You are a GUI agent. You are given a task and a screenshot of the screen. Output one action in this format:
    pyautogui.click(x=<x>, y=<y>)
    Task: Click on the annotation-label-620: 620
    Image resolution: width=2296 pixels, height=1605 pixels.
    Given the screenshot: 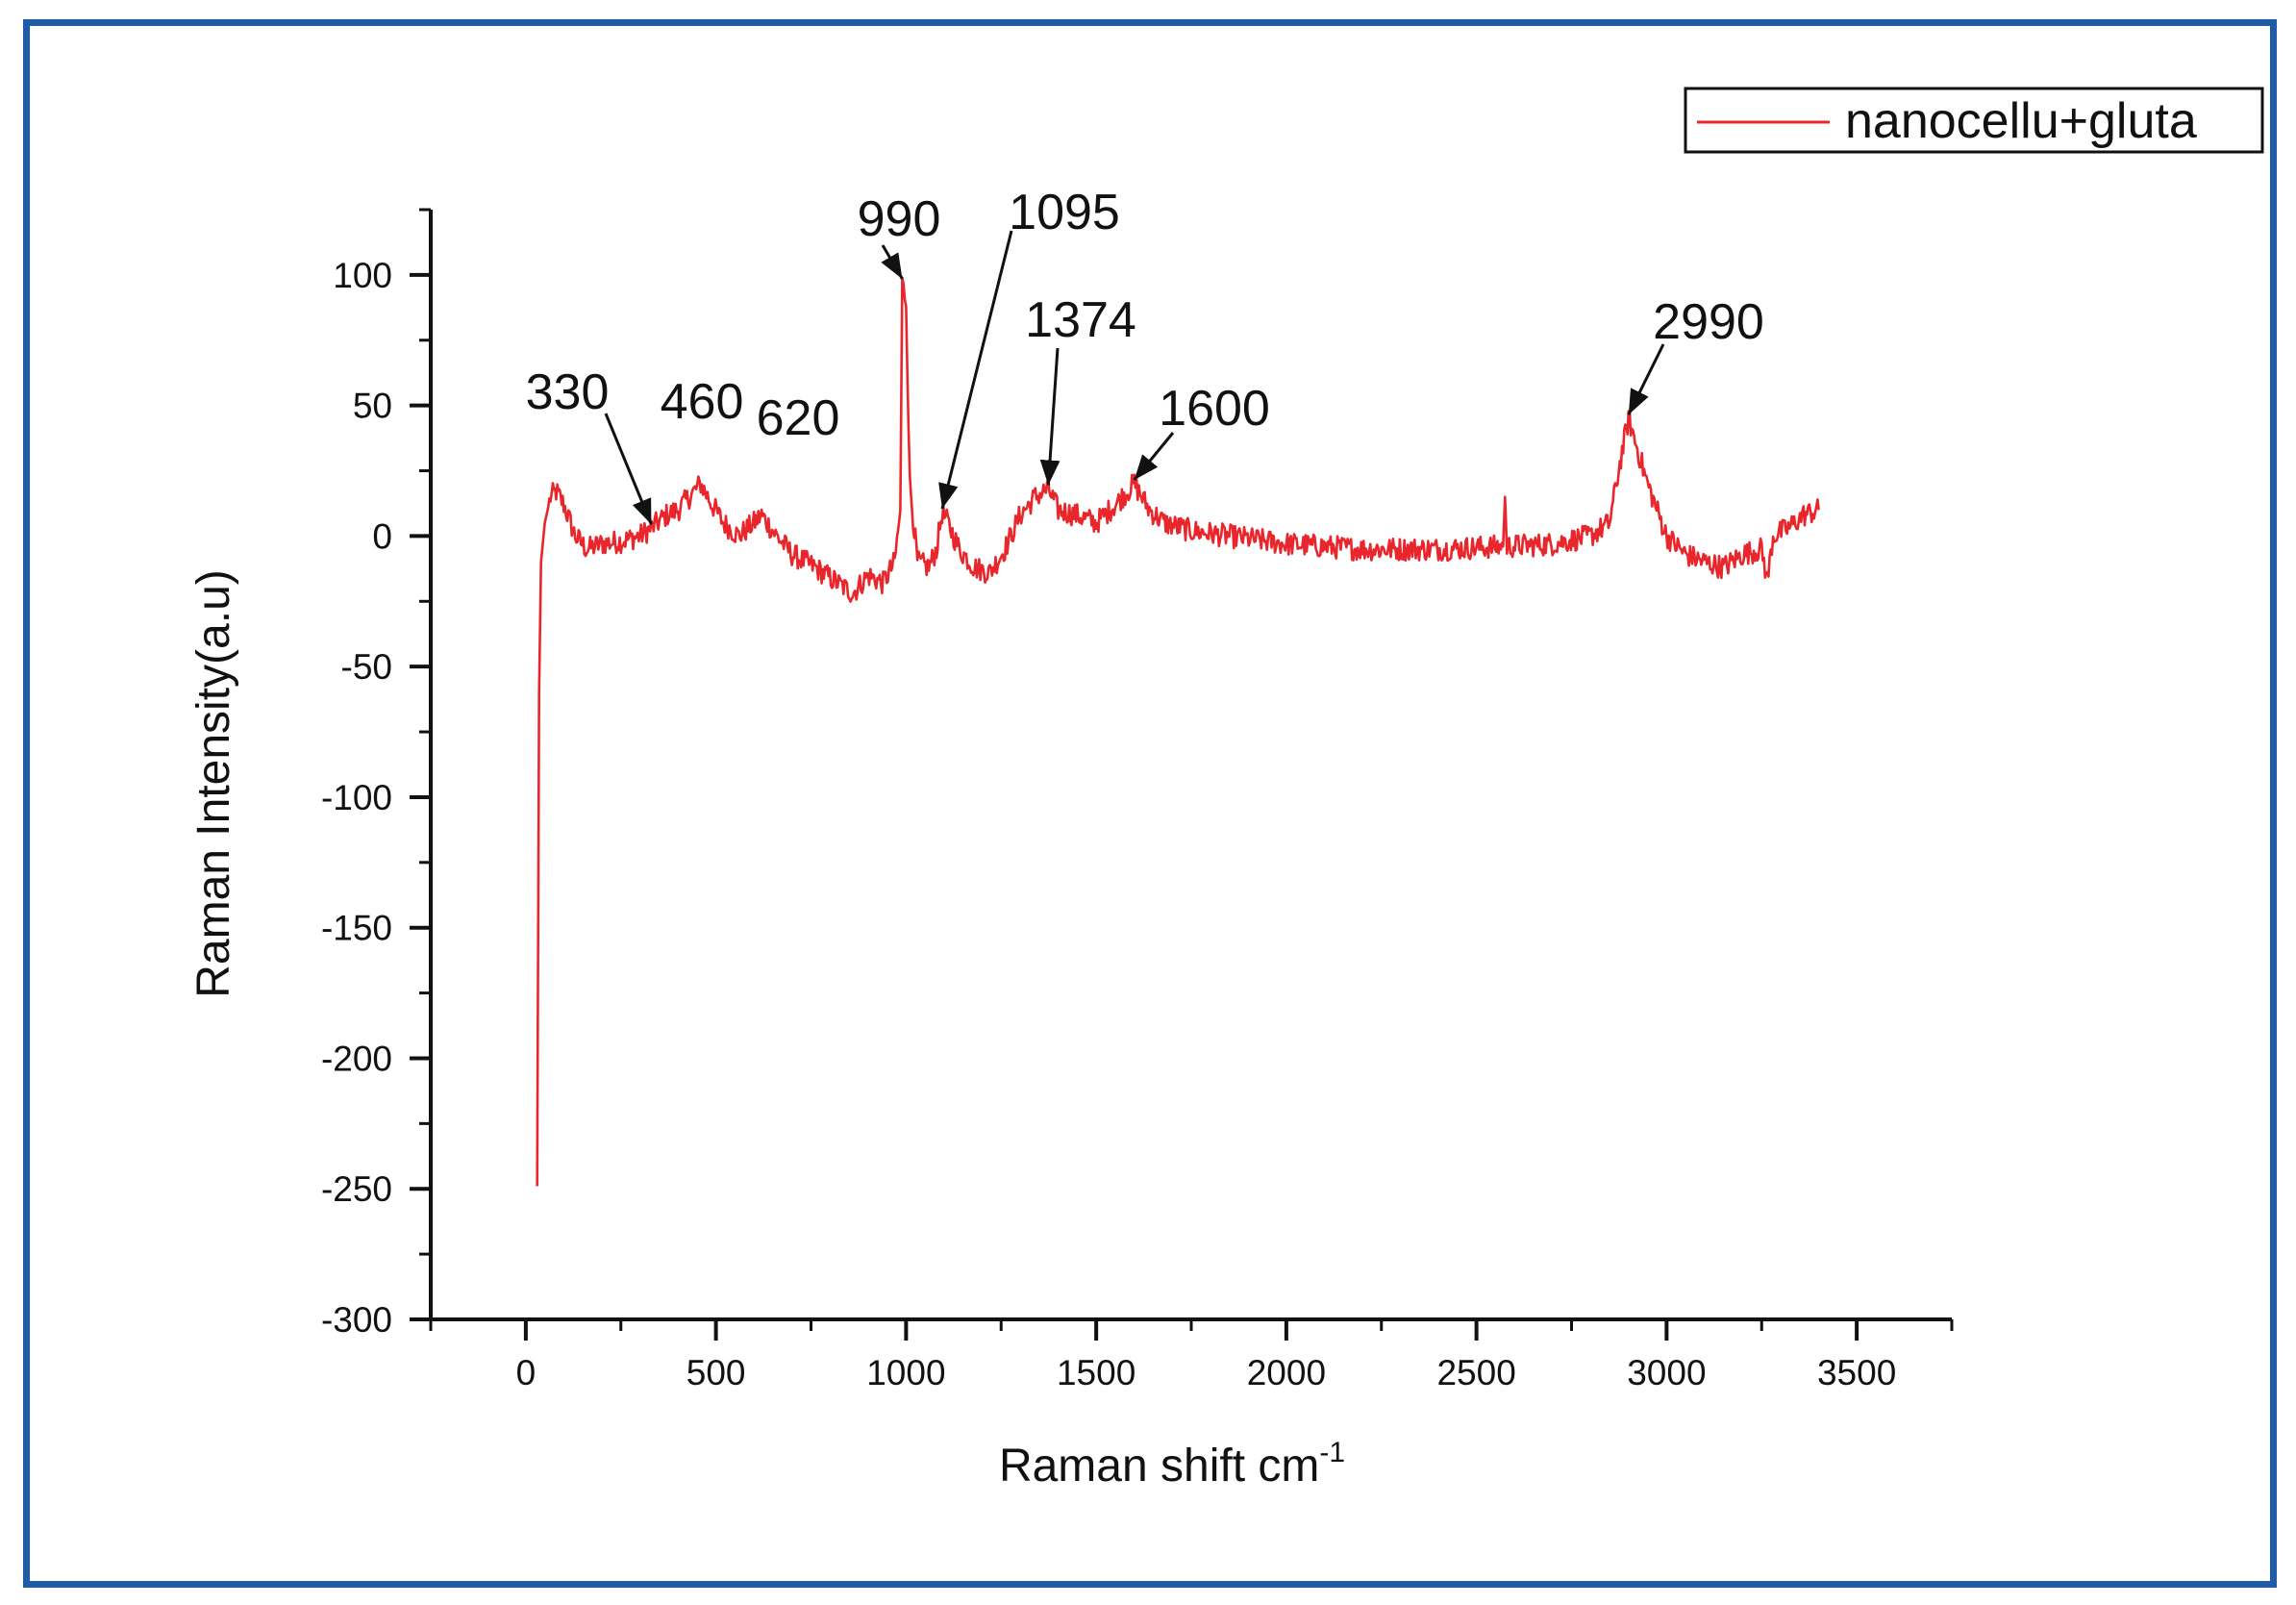 What is the action you would take?
    pyautogui.click(x=798, y=418)
    